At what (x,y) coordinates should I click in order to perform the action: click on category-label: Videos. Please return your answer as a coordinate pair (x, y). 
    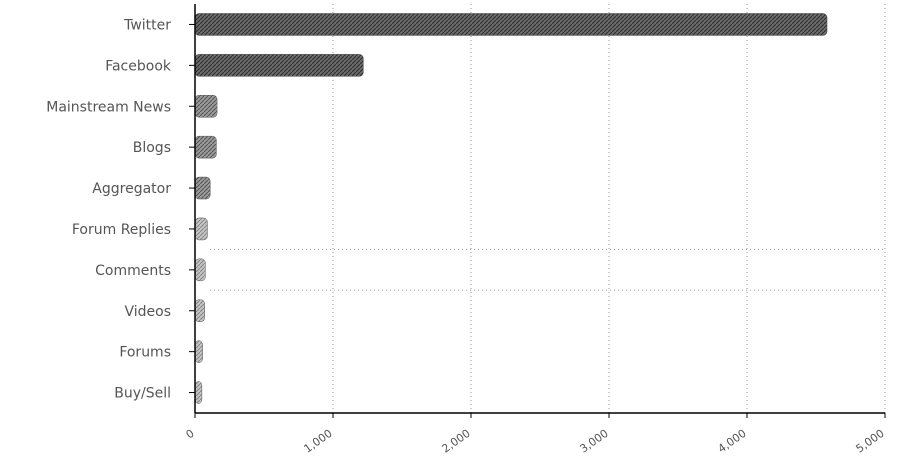
    Looking at the image, I should click on (147, 312).